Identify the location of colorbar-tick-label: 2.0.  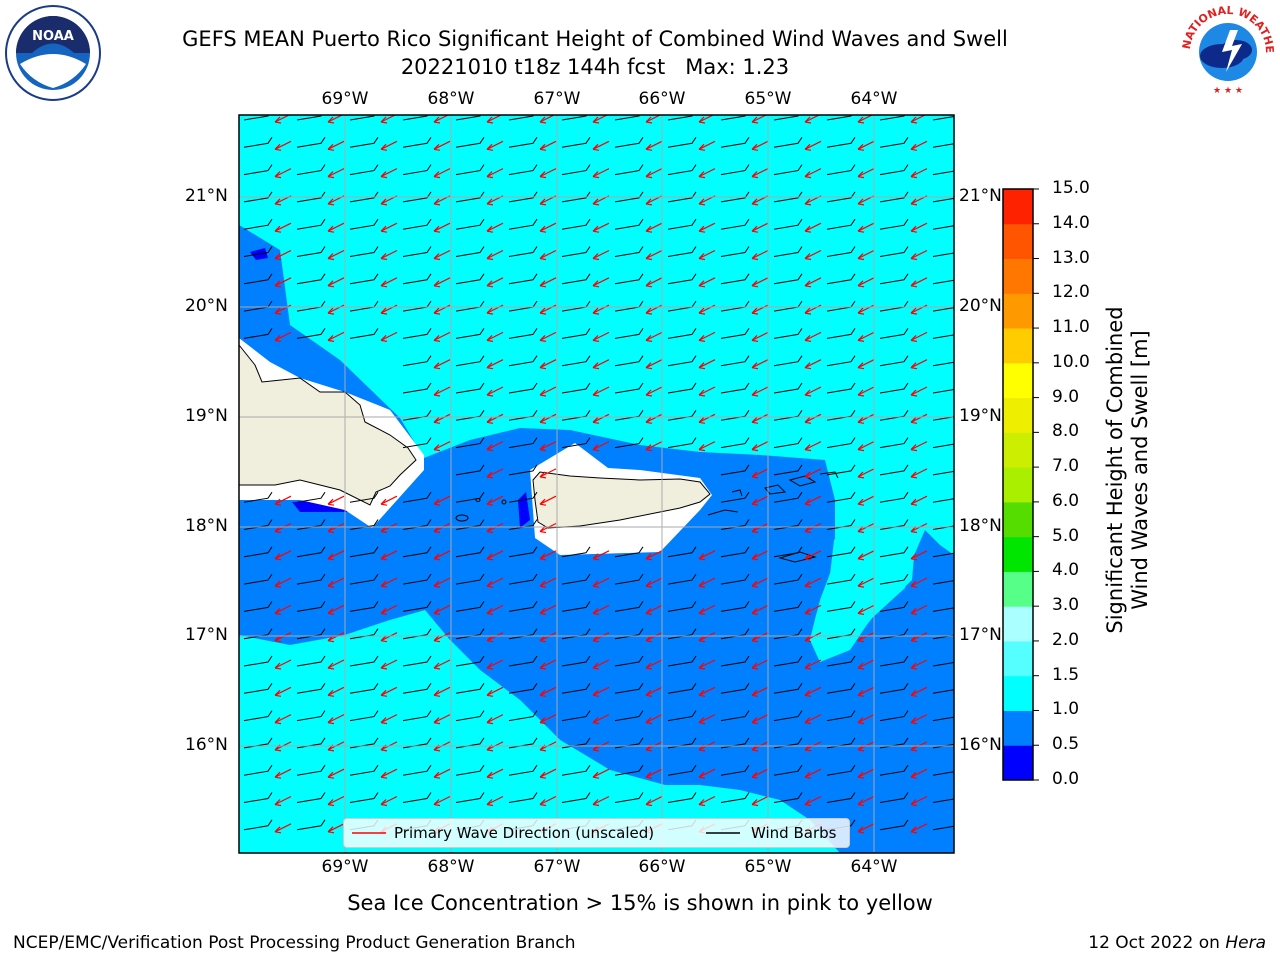
(1066, 639).